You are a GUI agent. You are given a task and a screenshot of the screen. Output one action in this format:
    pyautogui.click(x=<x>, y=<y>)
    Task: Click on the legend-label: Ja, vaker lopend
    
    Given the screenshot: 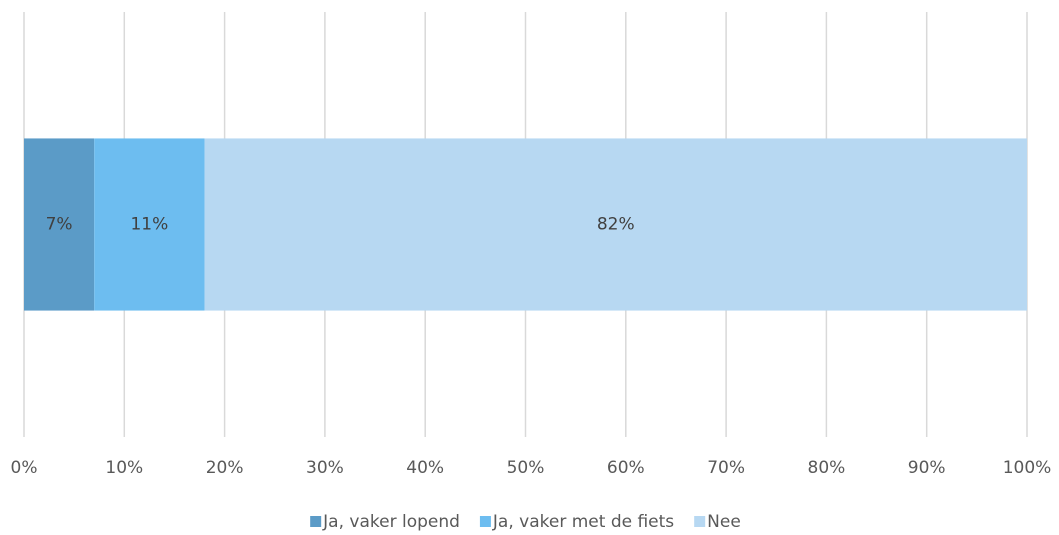 What is the action you would take?
    pyautogui.click(x=391, y=522)
    